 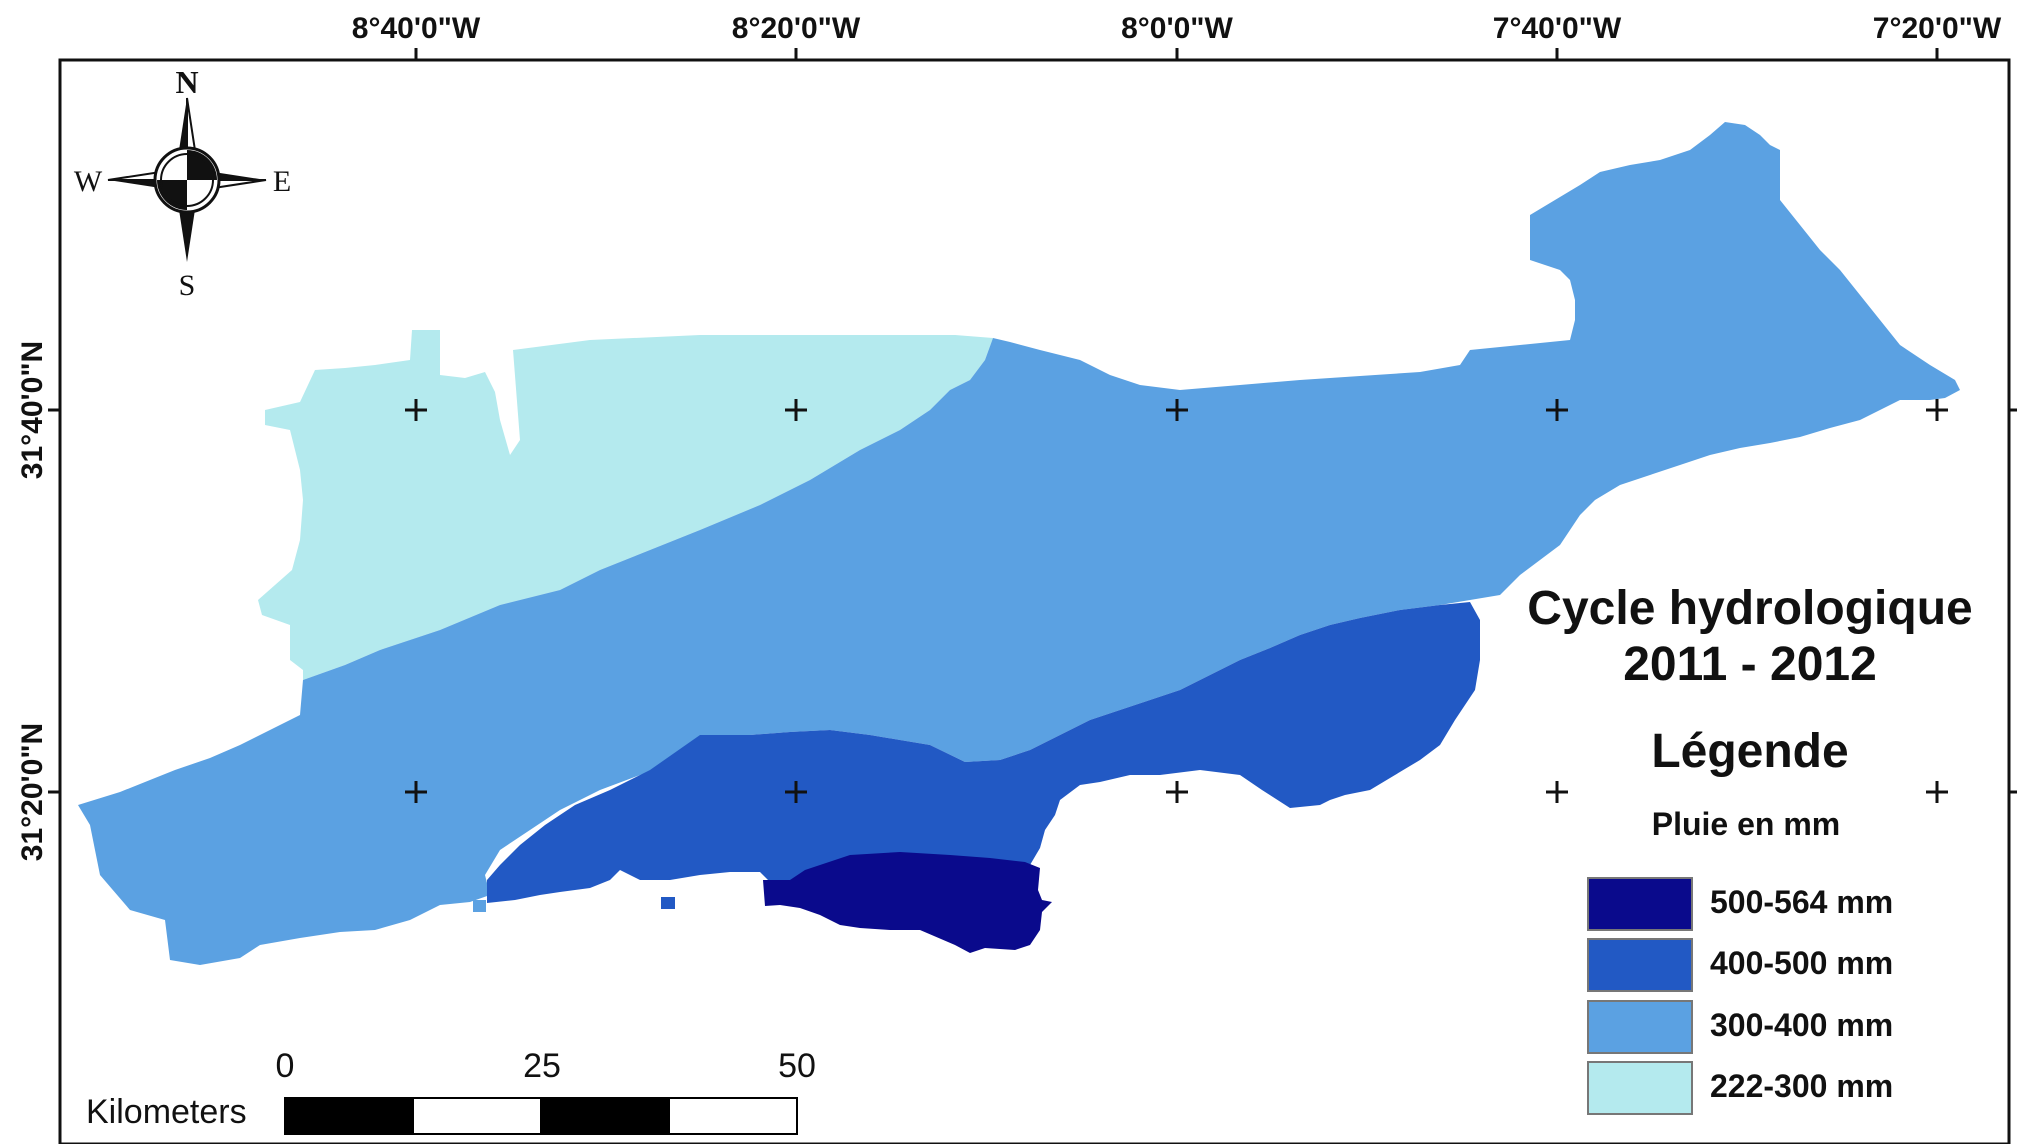 I want to click on legend-label-400-500: 400-500 mm, so click(x=1801, y=963).